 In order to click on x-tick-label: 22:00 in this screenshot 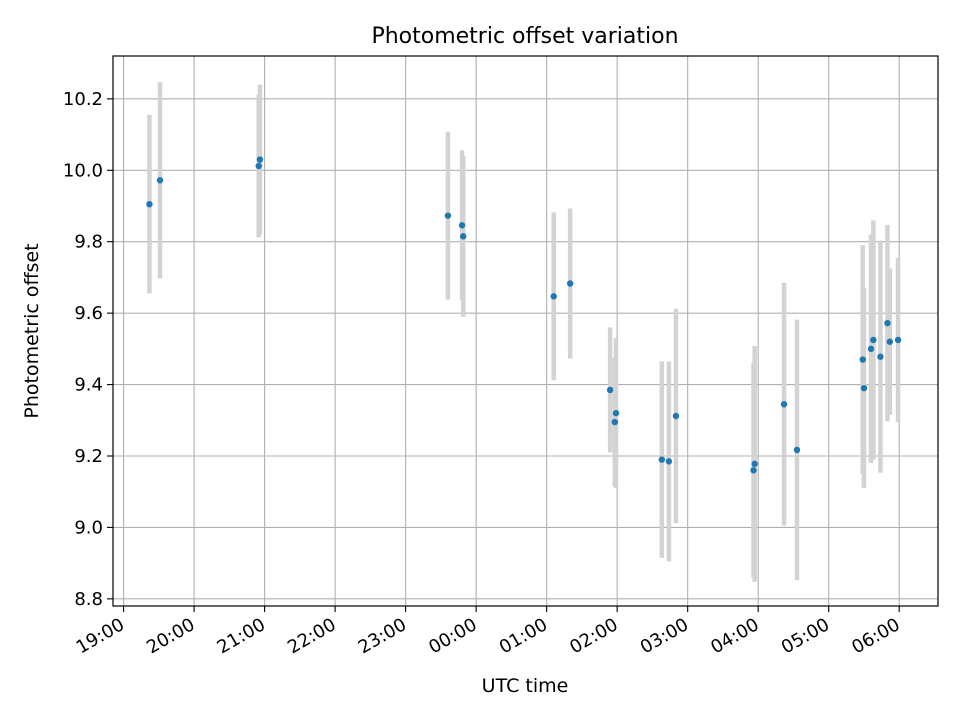, I will do `click(311, 636)`.